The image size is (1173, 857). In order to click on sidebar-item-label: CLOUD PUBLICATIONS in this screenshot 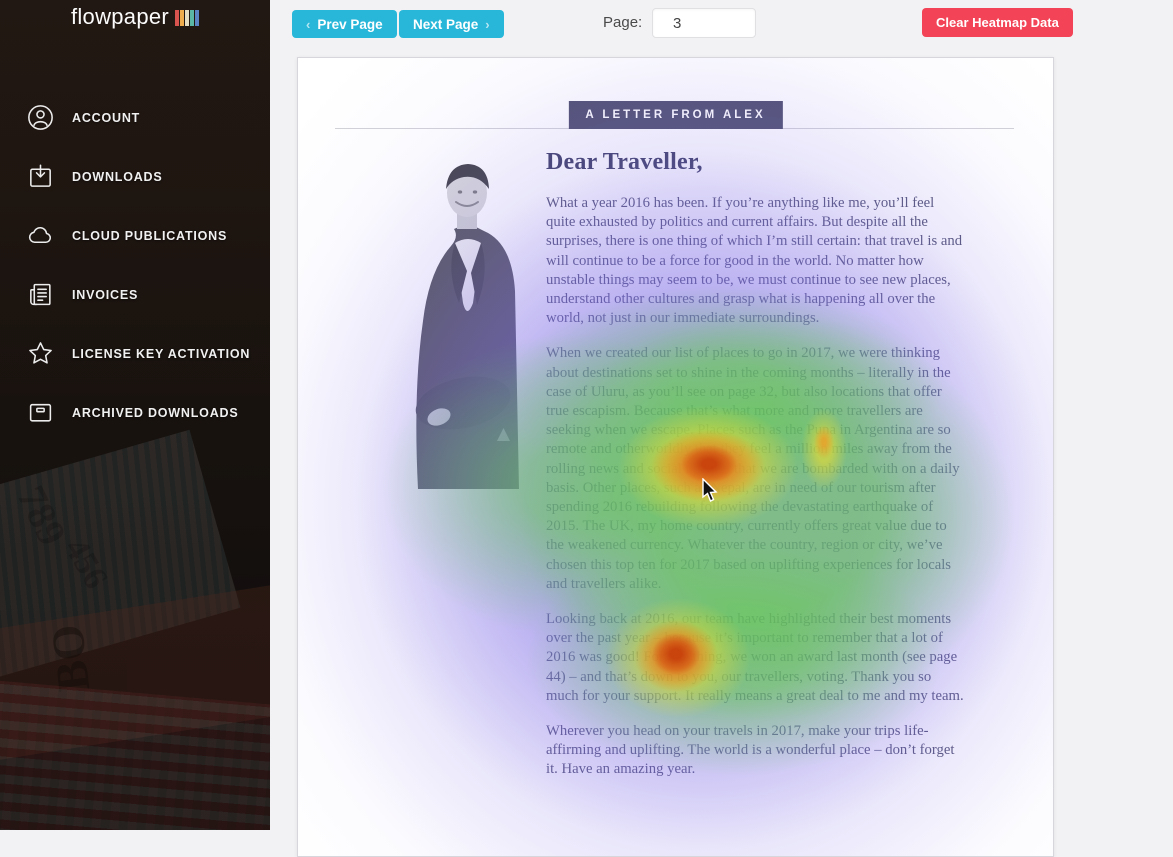, I will do `click(150, 235)`.